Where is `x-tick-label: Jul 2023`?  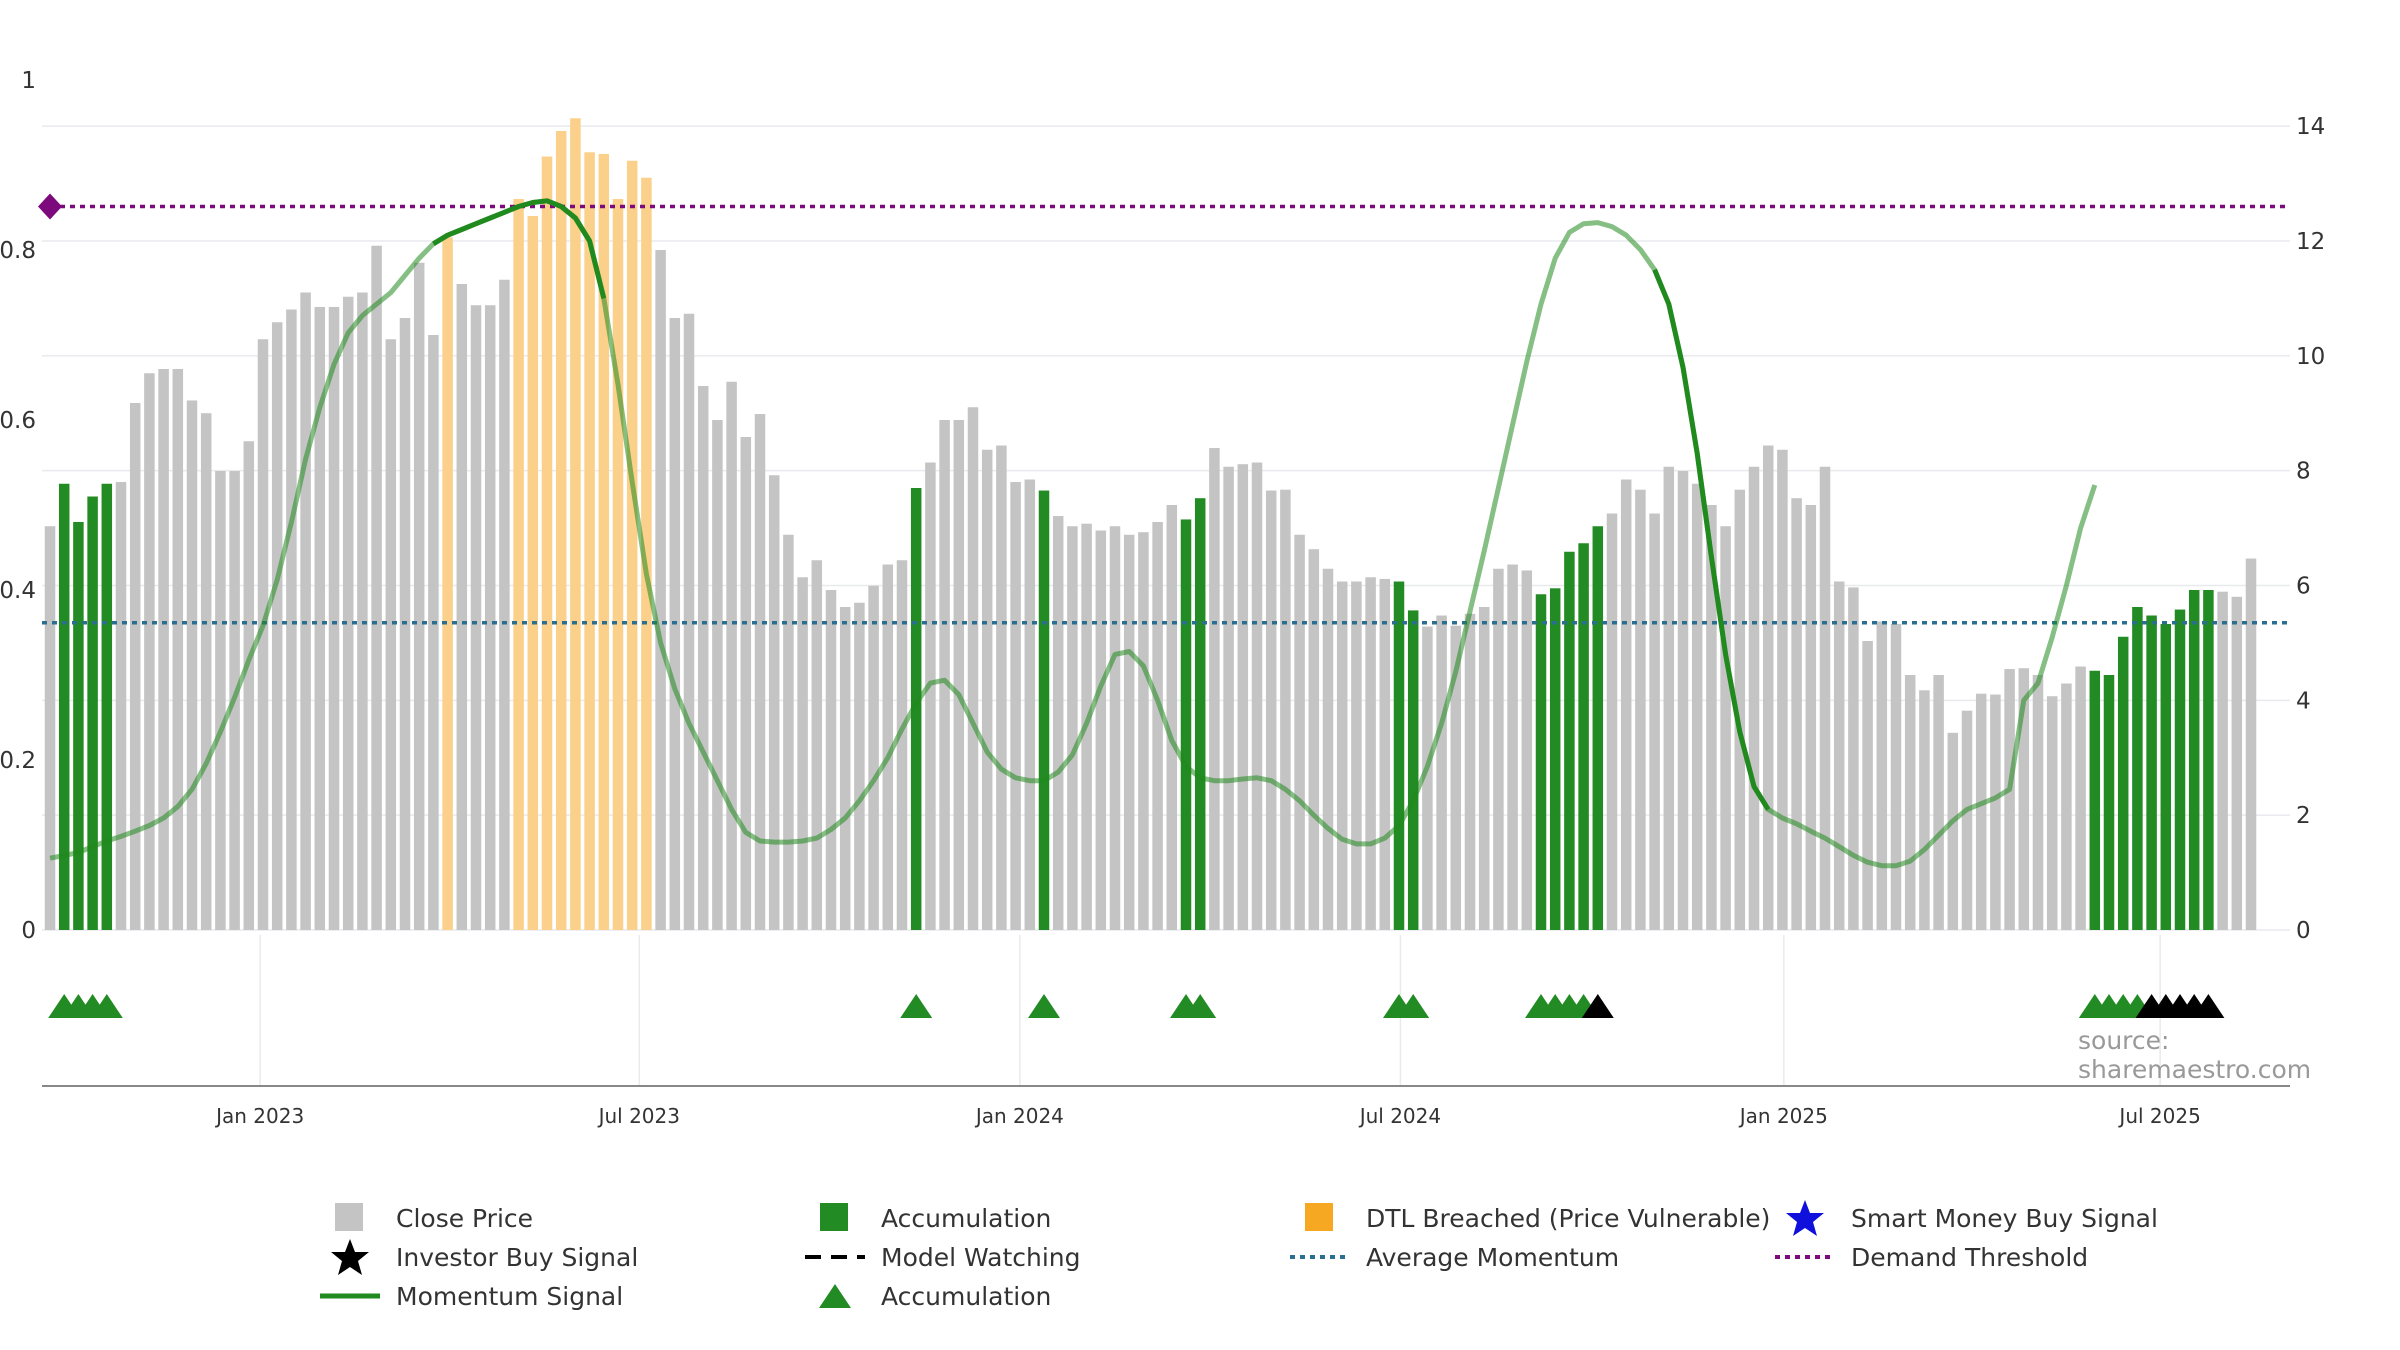 x-tick-label: Jul 2023 is located at coordinates (638, 1116).